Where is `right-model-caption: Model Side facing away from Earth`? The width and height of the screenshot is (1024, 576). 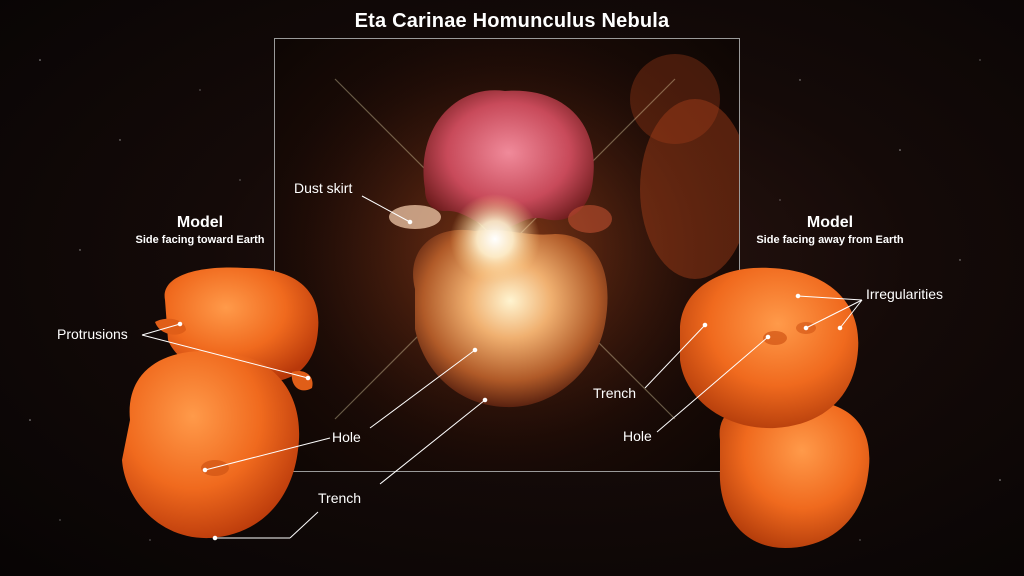 right-model-caption: Model Side facing away from Earth is located at coordinates (830, 230).